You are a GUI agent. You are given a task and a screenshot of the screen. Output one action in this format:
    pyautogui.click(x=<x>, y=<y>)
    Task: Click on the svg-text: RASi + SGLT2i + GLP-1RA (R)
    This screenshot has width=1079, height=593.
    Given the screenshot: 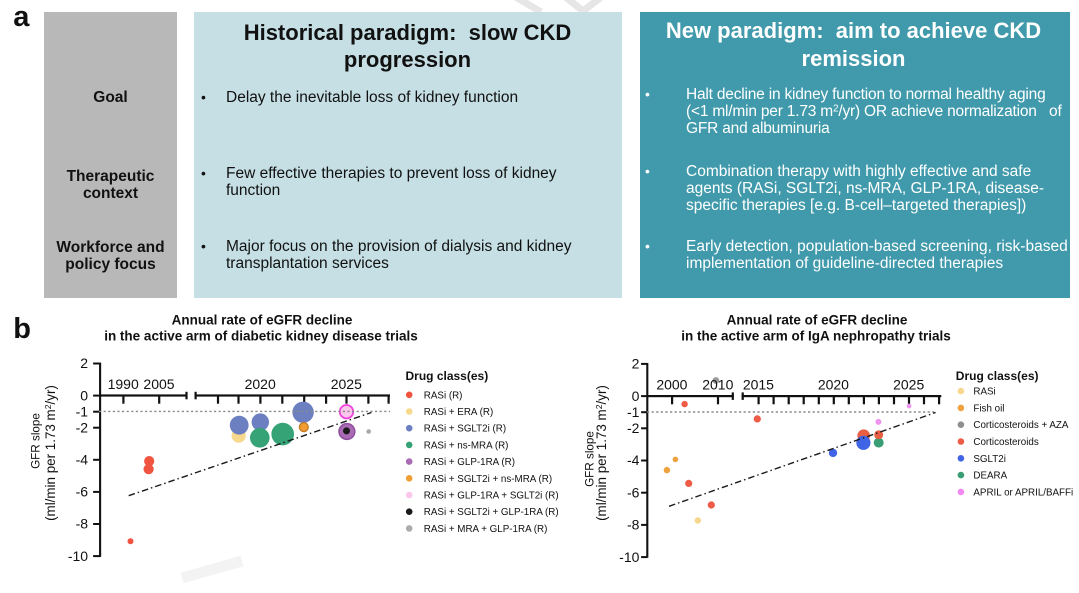 What is the action you would take?
    pyautogui.click(x=491, y=512)
    